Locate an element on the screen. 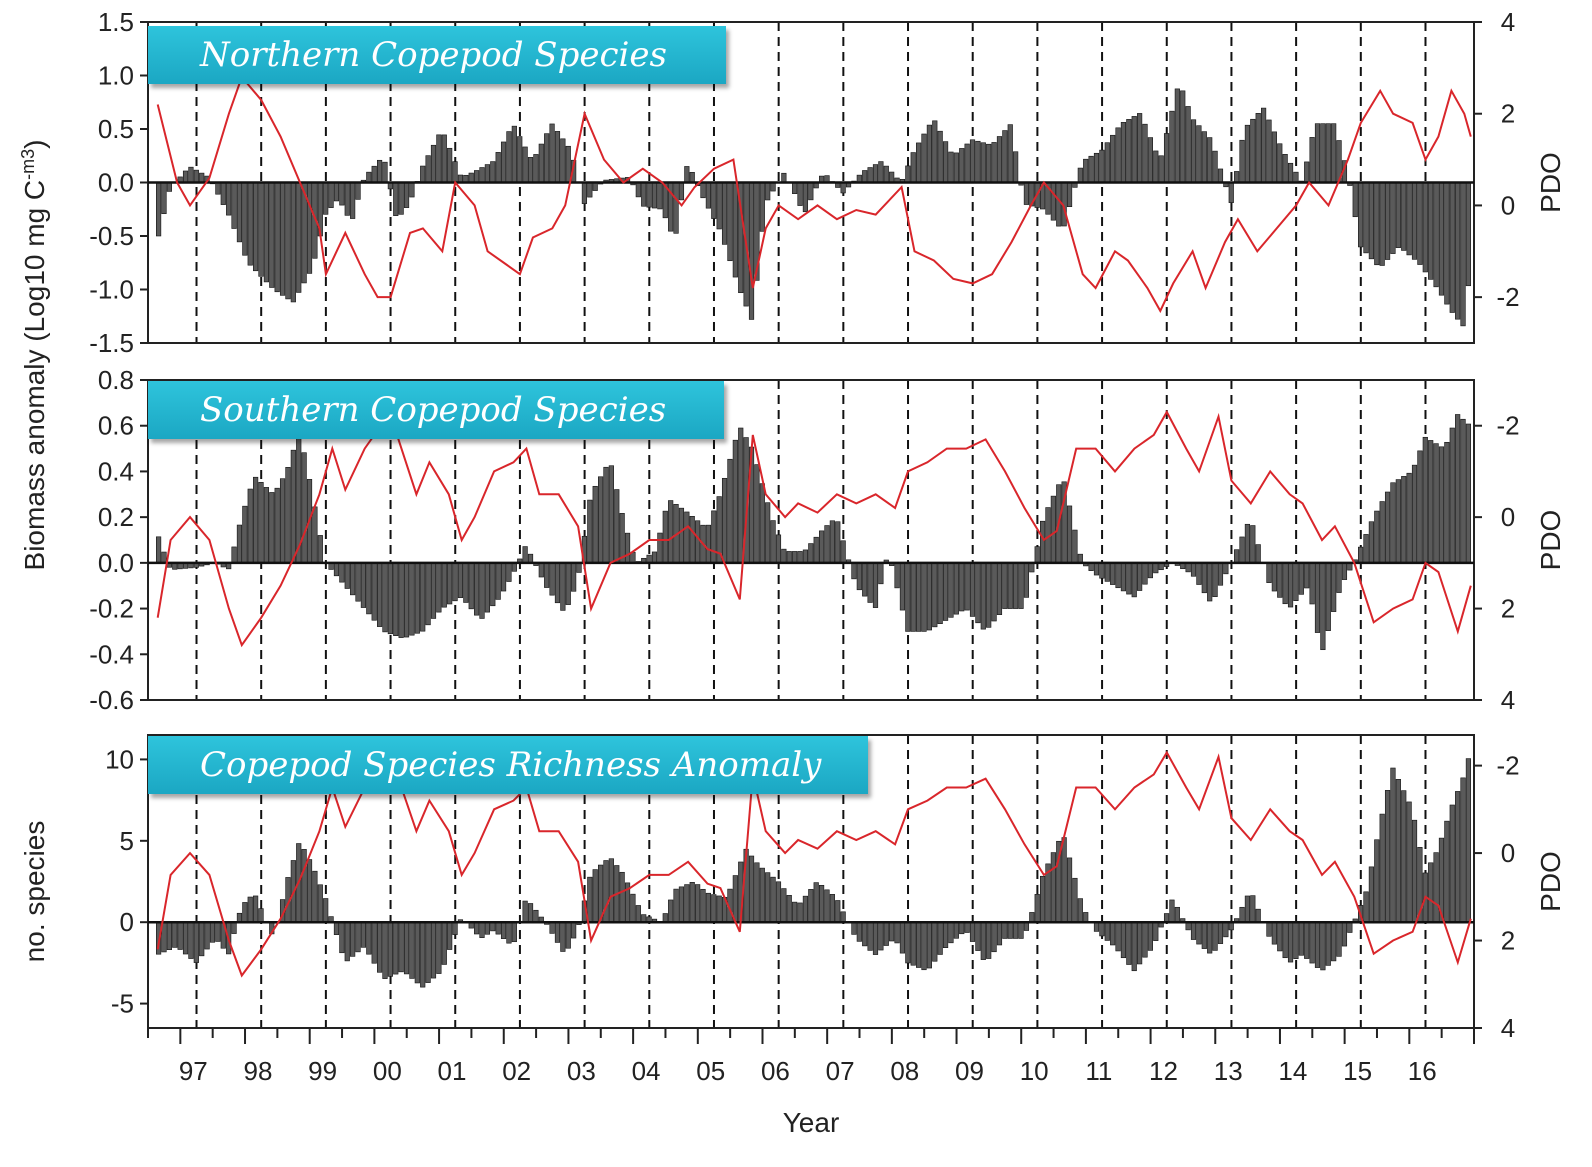 The image size is (1592, 1167). y-tick-label: -0.2 is located at coordinates (111, 609).